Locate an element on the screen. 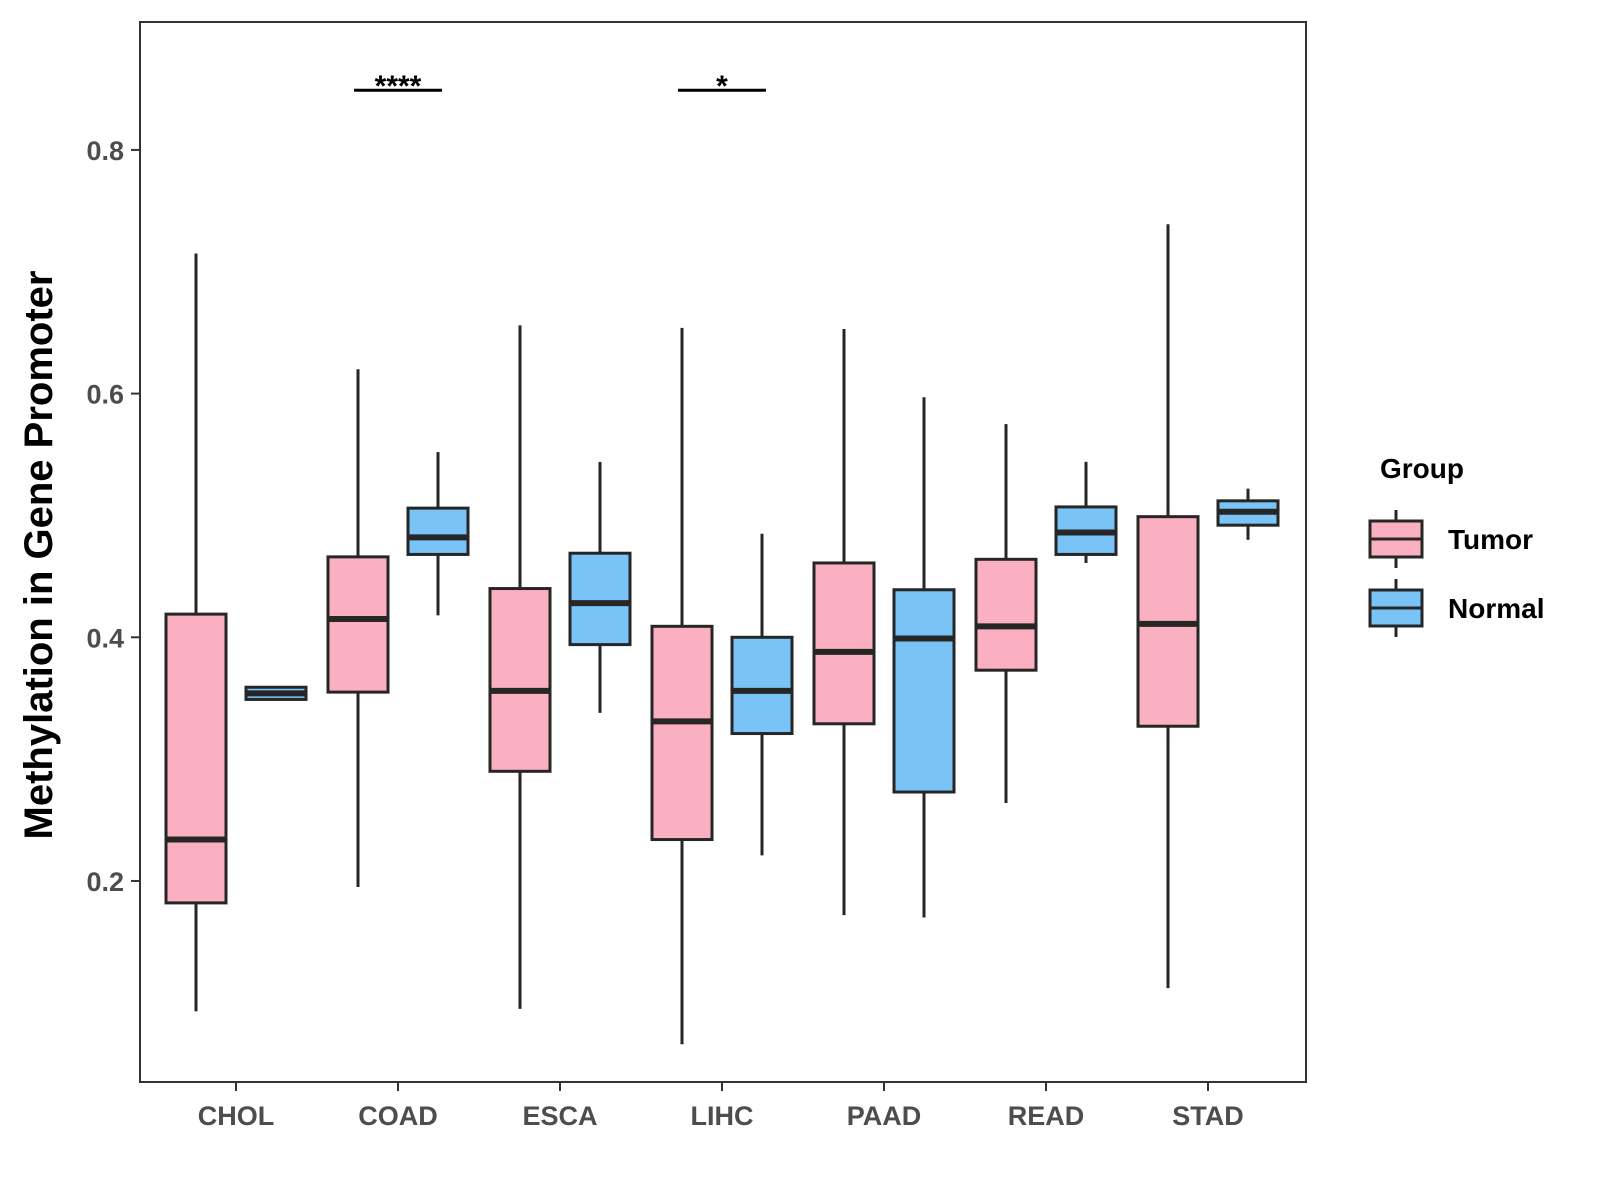  box-normal-paad is located at coordinates (924, 657).